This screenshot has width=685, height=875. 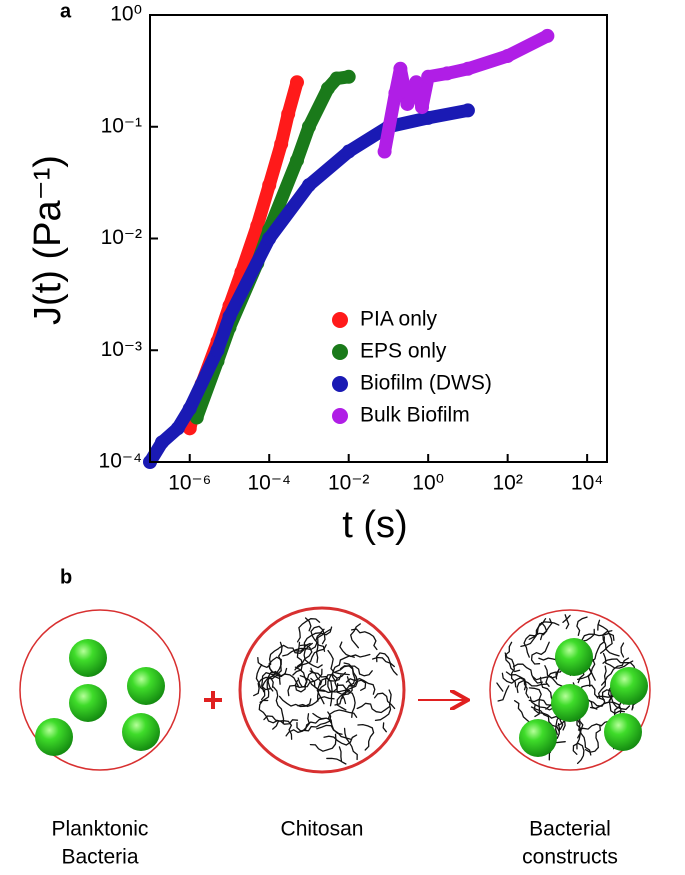 I want to click on chitosan-fibers, so click(x=325, y=691).